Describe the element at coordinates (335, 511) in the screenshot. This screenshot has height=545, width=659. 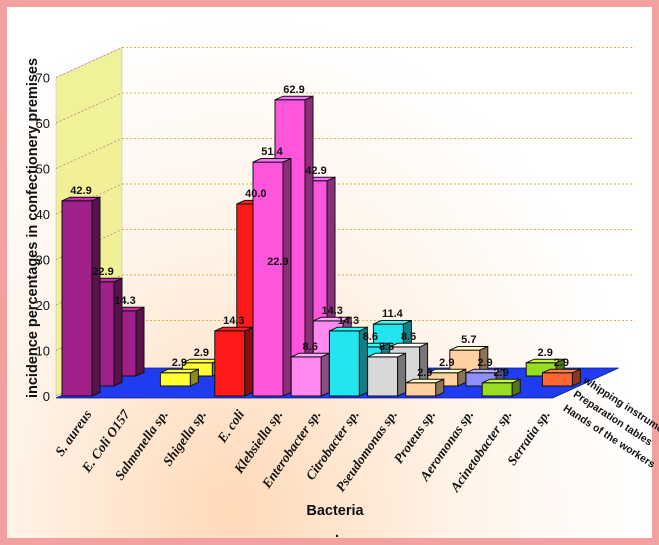
I see `x-axis-label: Bacteria` at that location.